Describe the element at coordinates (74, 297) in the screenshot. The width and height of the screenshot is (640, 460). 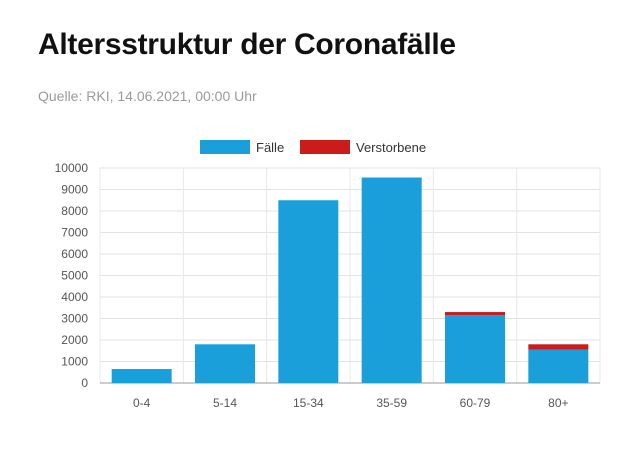
I see `y-tick-label: 4000` at that location.